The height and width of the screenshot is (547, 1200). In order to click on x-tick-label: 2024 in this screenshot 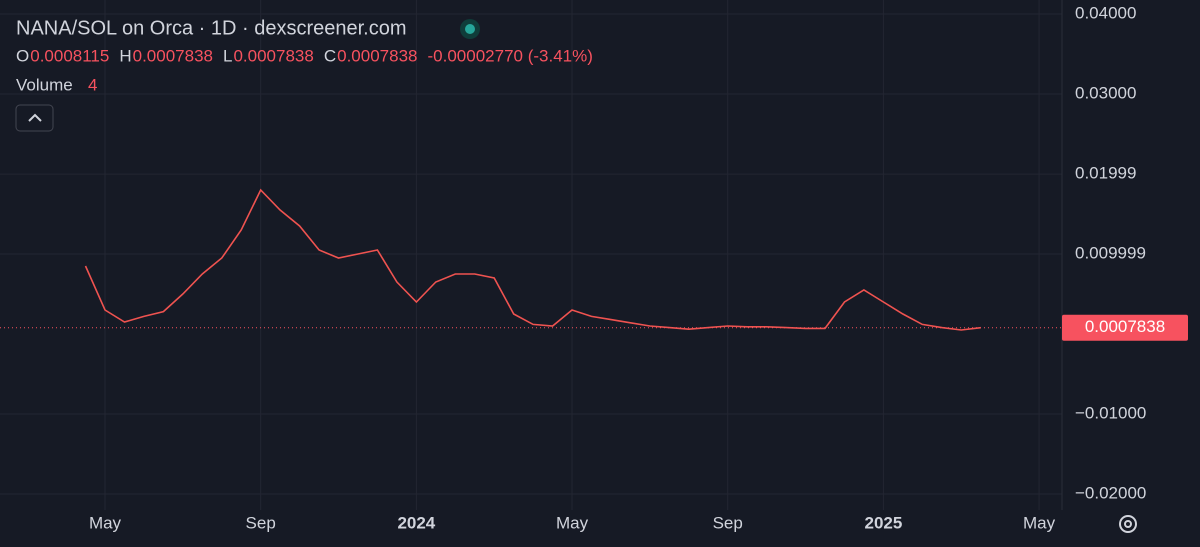, I will do `click(416, 522)`.